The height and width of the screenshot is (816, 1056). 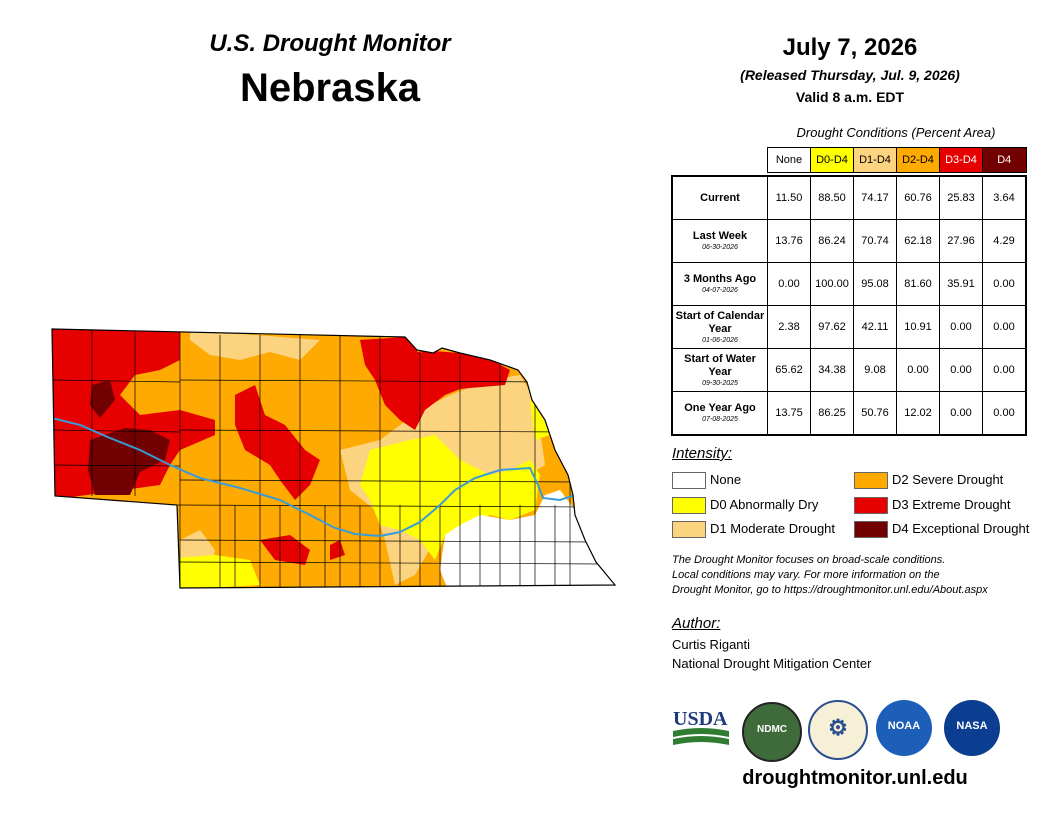 I want to click on nasa-logo-text: NASA, so click(x=972, y=726).